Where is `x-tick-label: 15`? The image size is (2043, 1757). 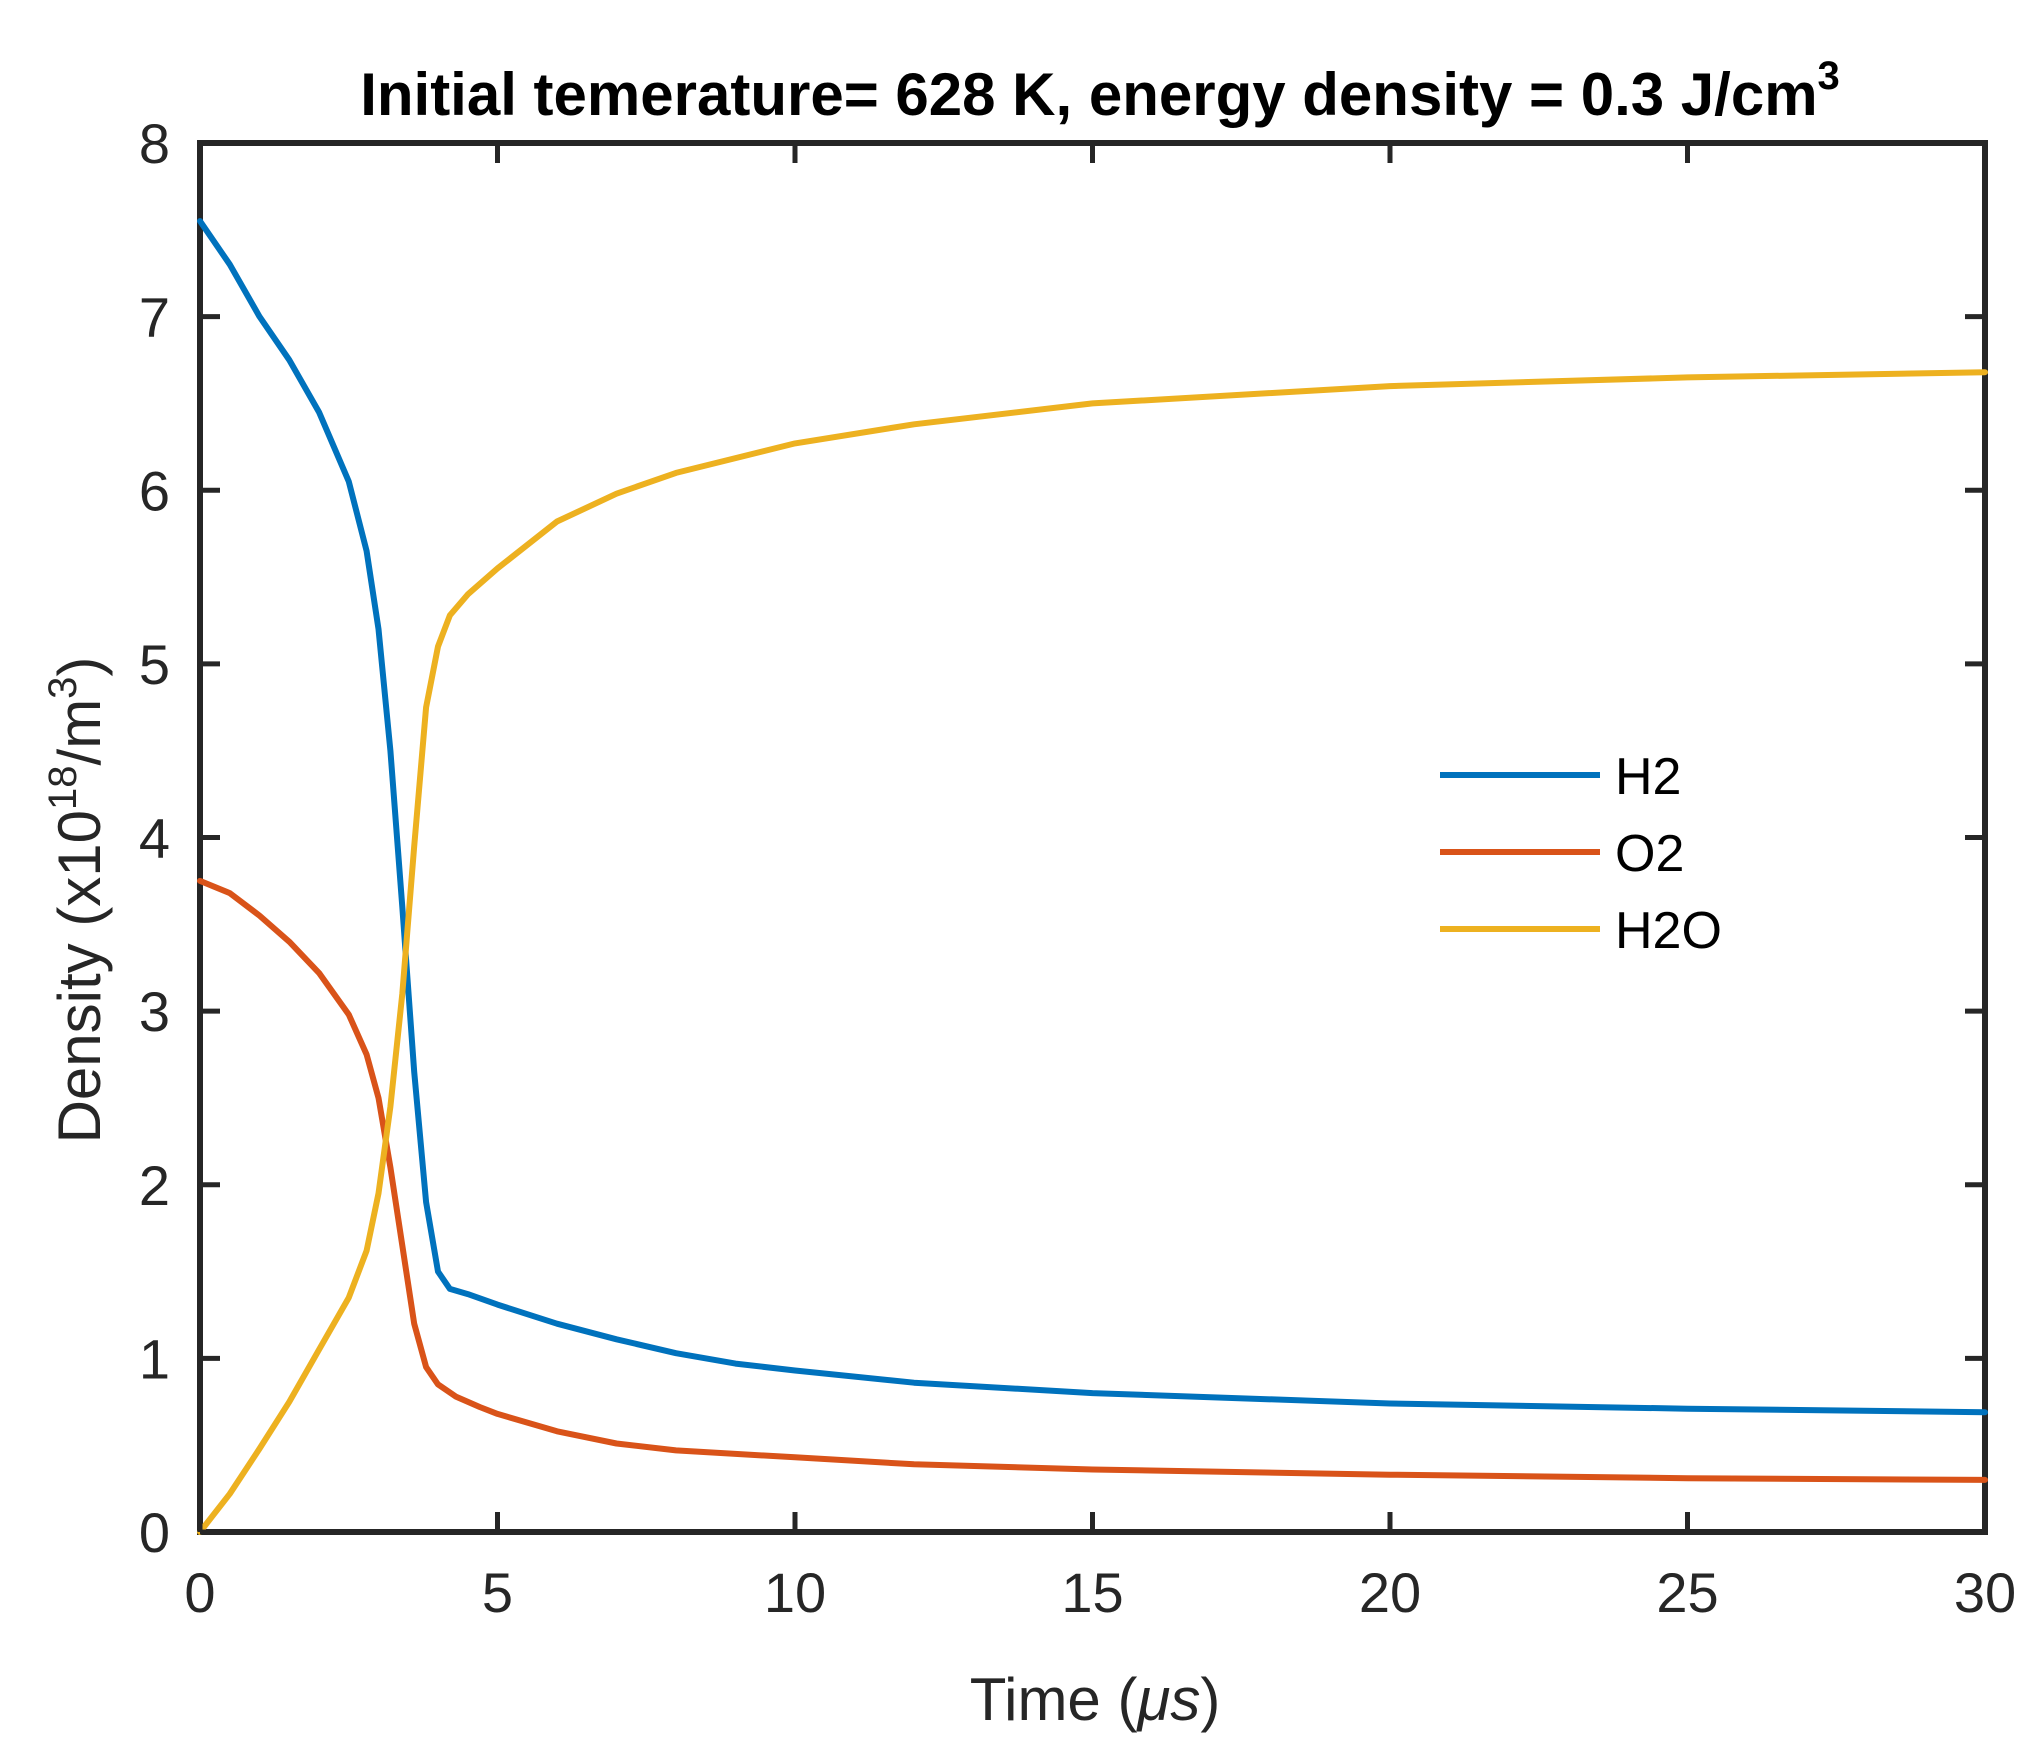
x-tick-label: 15 is located at coordinates (1092, 1592).